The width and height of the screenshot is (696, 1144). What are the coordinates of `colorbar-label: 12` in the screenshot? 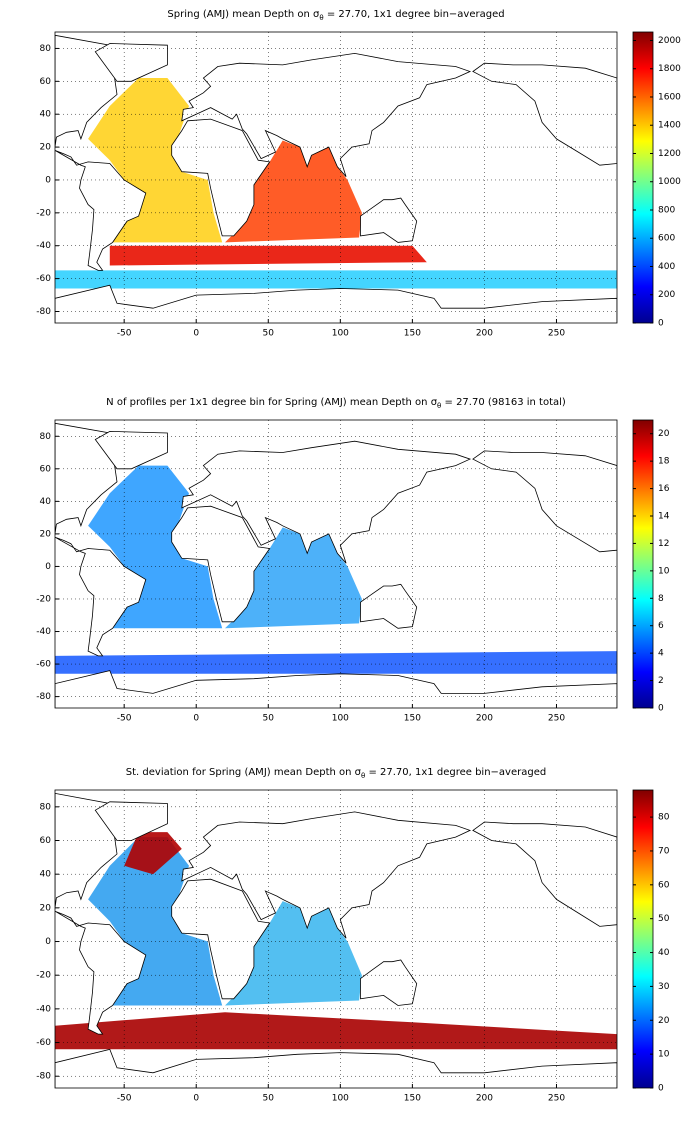 It's located at (663, 544).